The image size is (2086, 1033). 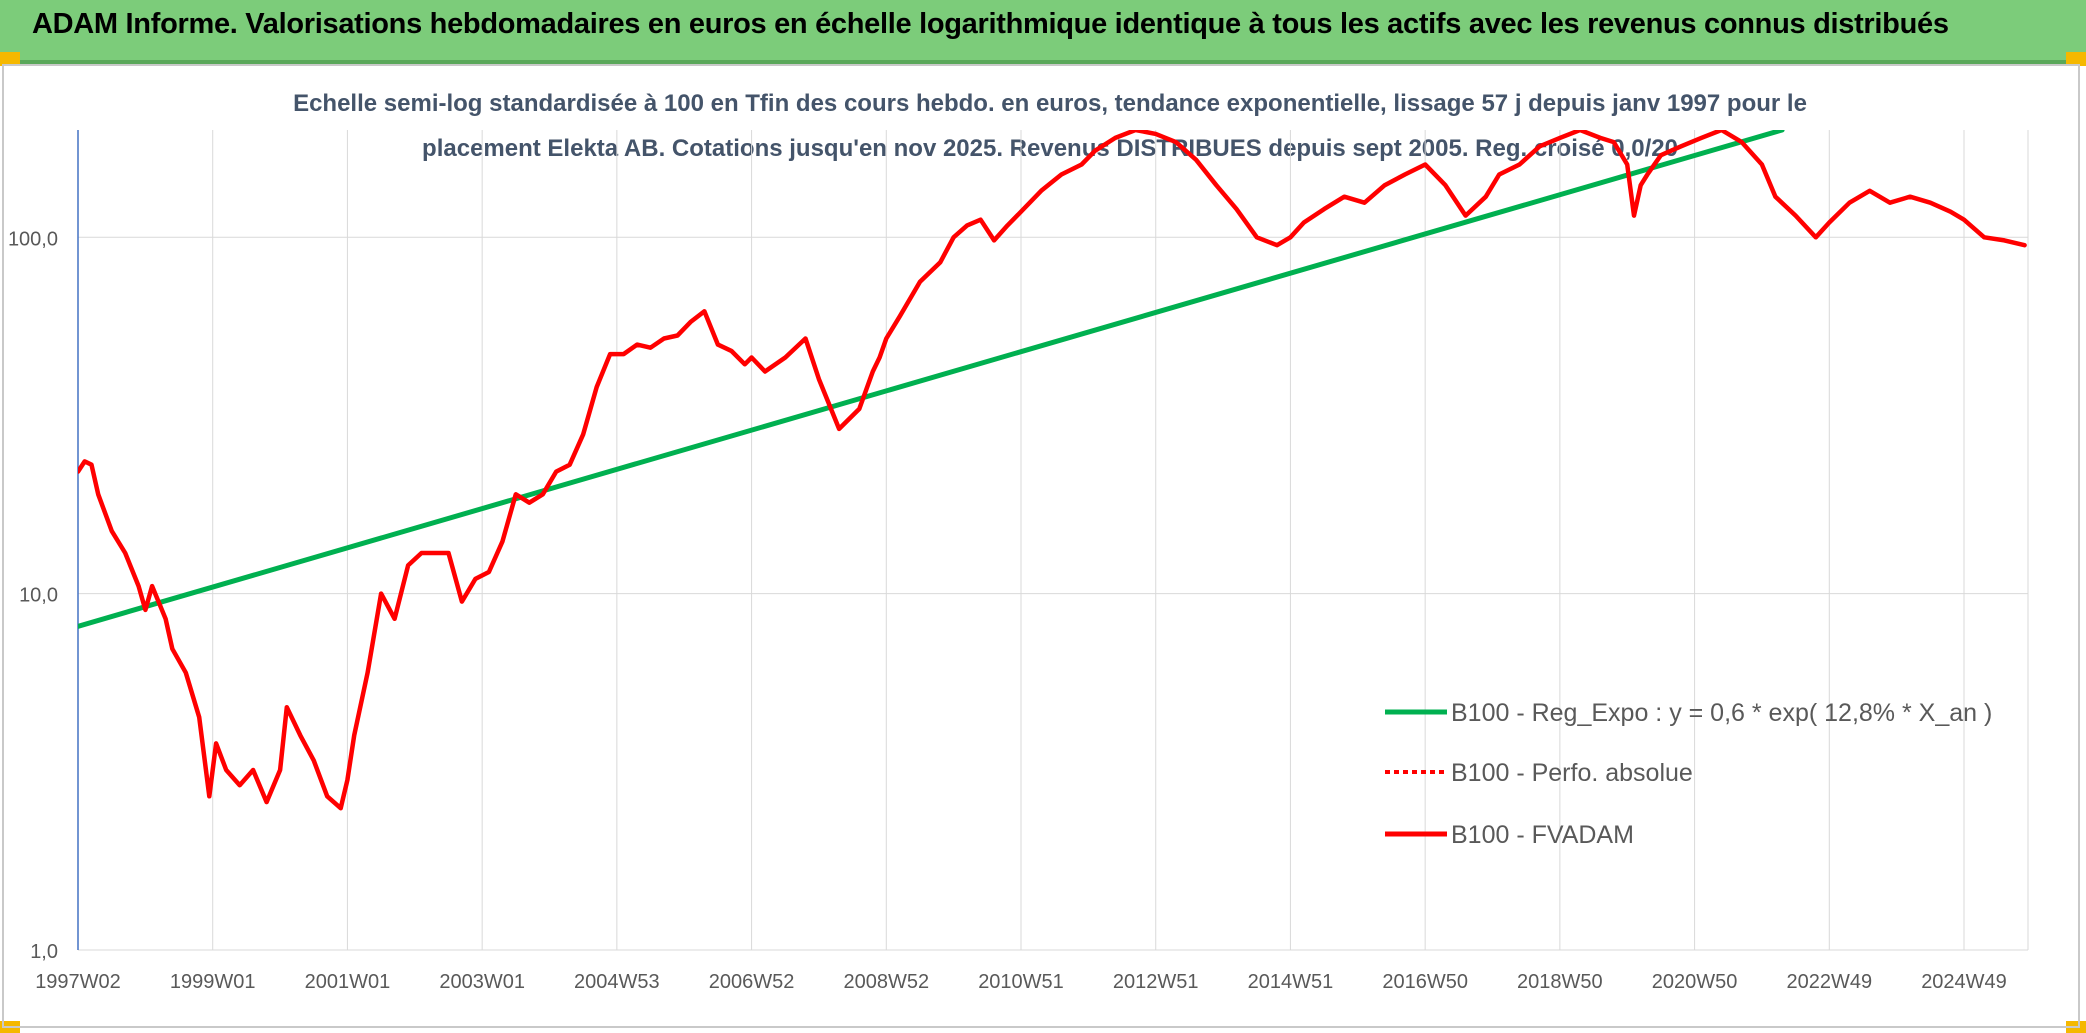 I want to click on x-tick-label: 2010W51, so click(x=1021, y=982).